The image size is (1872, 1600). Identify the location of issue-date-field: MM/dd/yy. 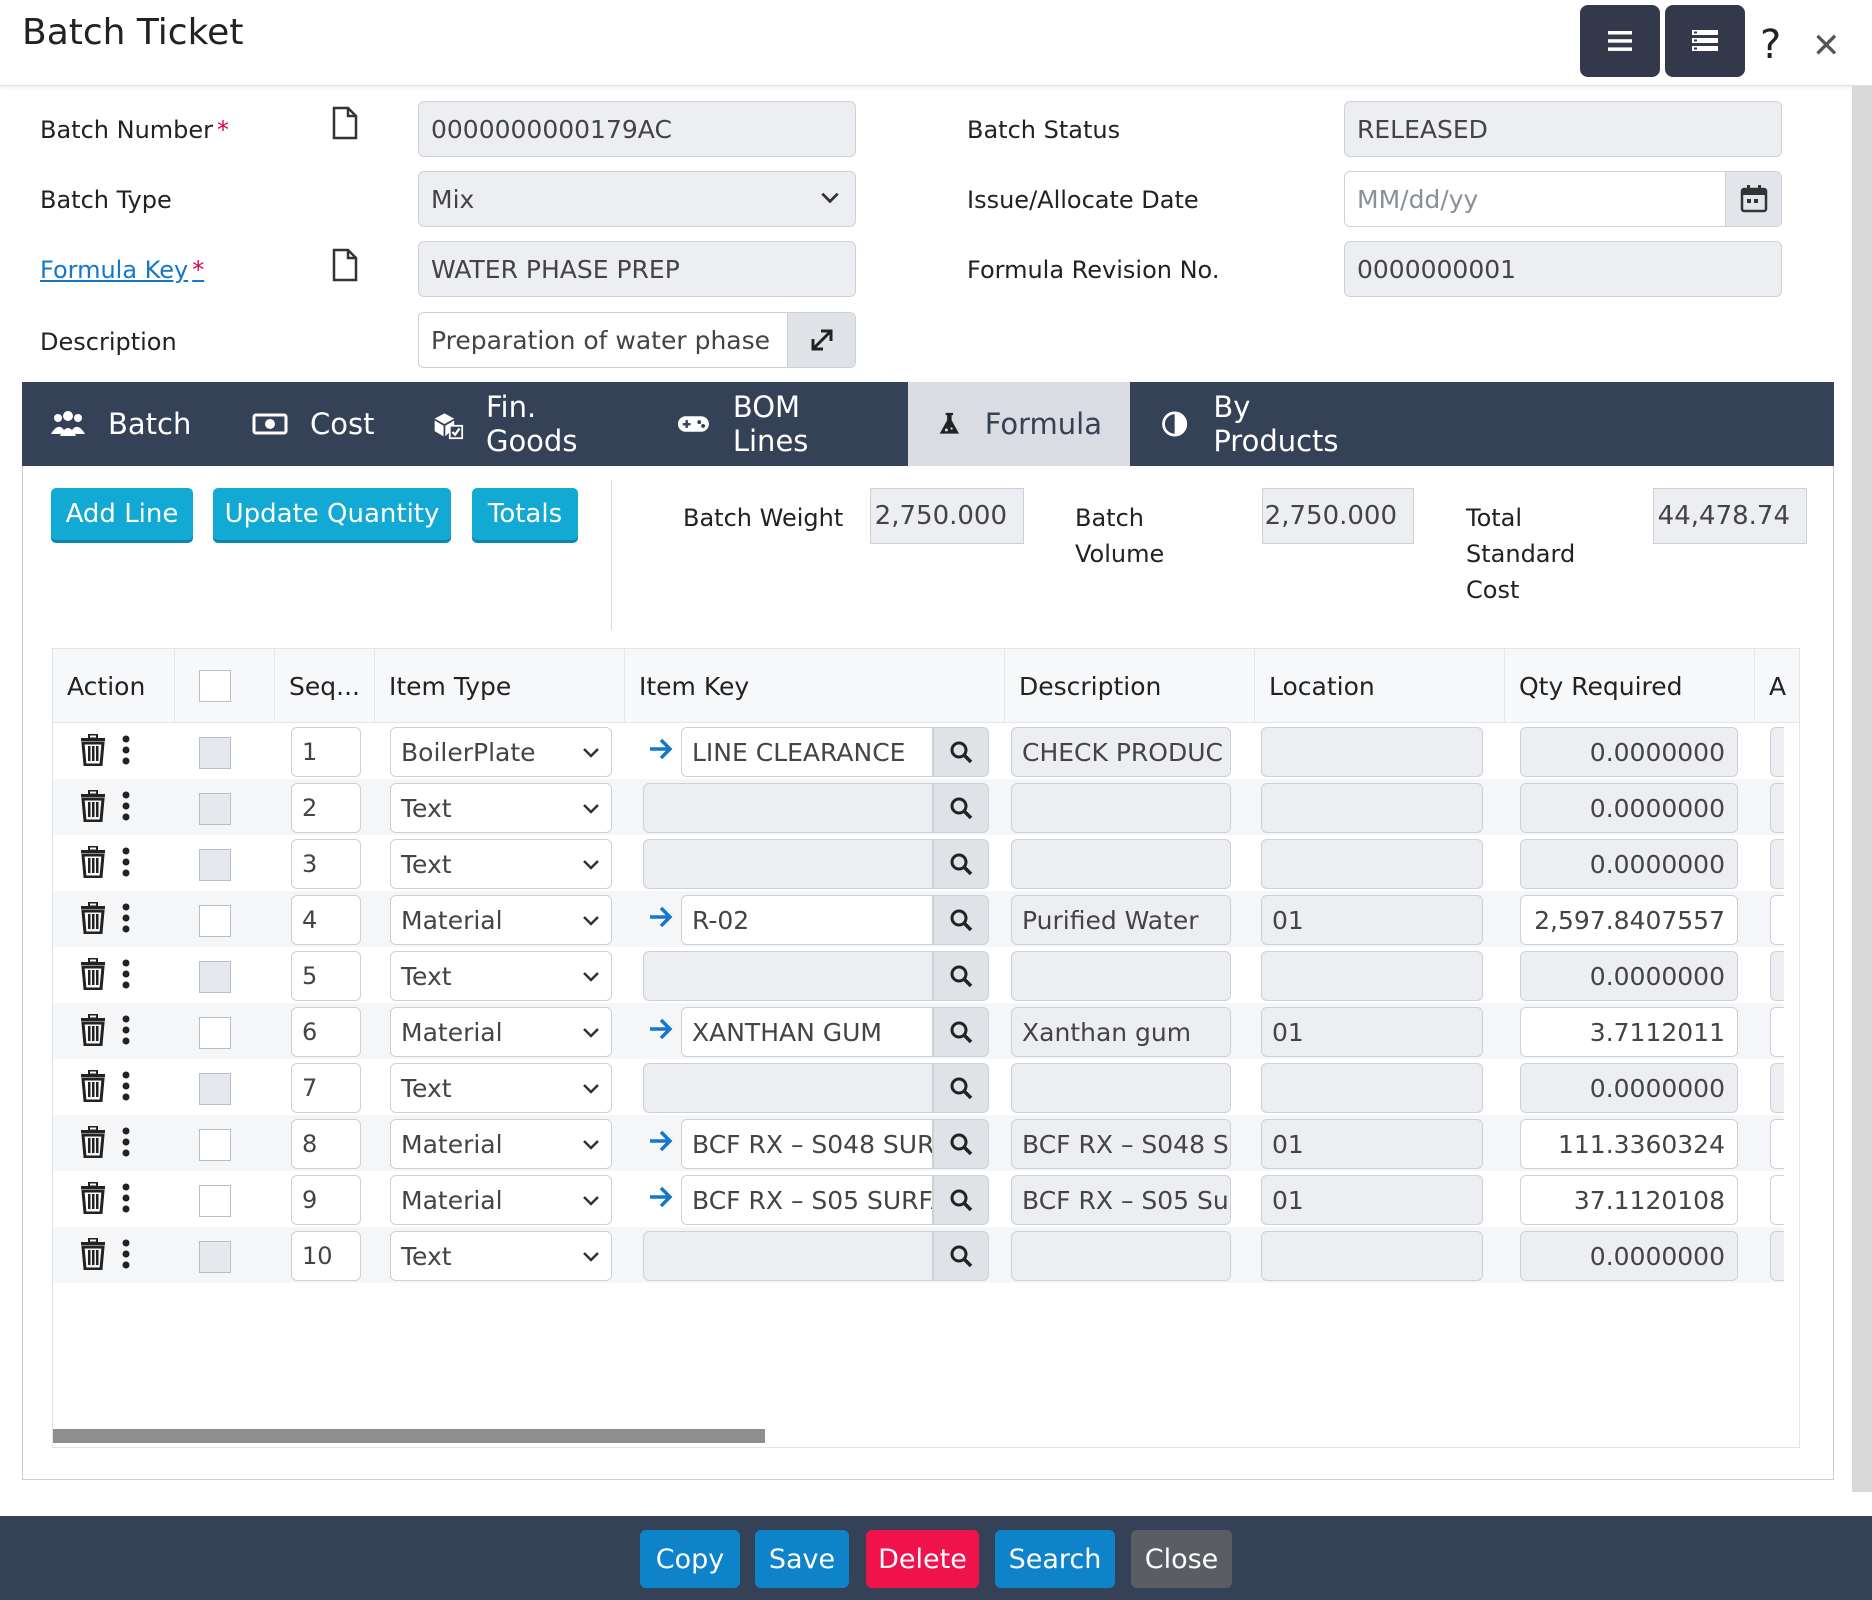
(1563, 199).